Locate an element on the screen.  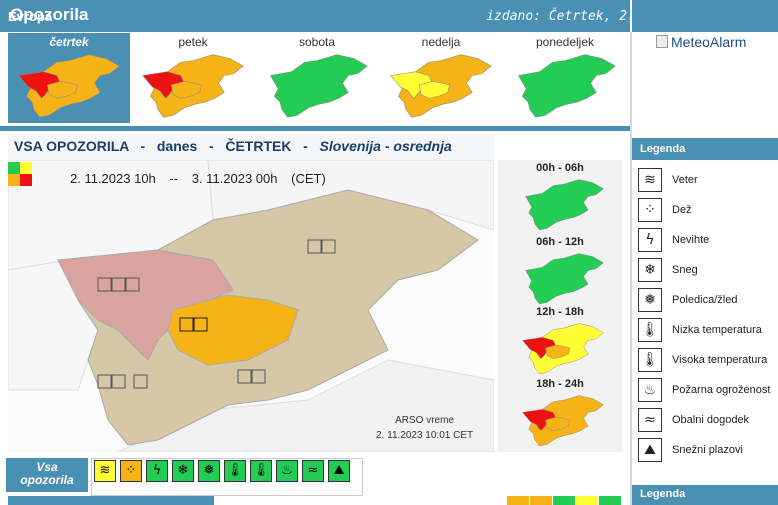
data-stamp: ARSO vreme 2. 11.2023 10:01 CET is located at coordinates (424, 428).